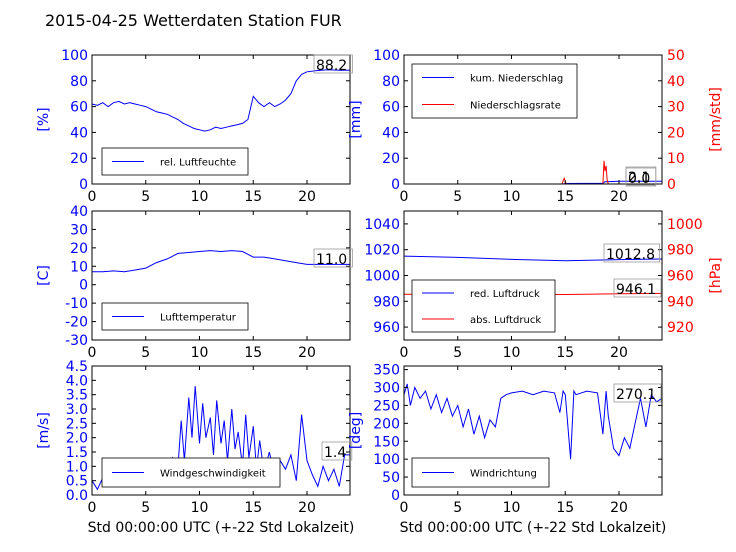  Describe the element at coordinates (676, 159) in the screenshot. I see `y2-tick-label: 10` at that location.